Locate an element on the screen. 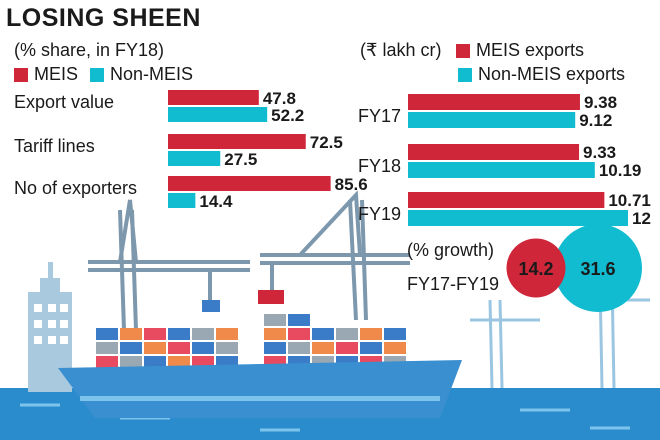 The height and width of the screenshot is (440, 660). container-stacks is located at coordinates (251, 341).